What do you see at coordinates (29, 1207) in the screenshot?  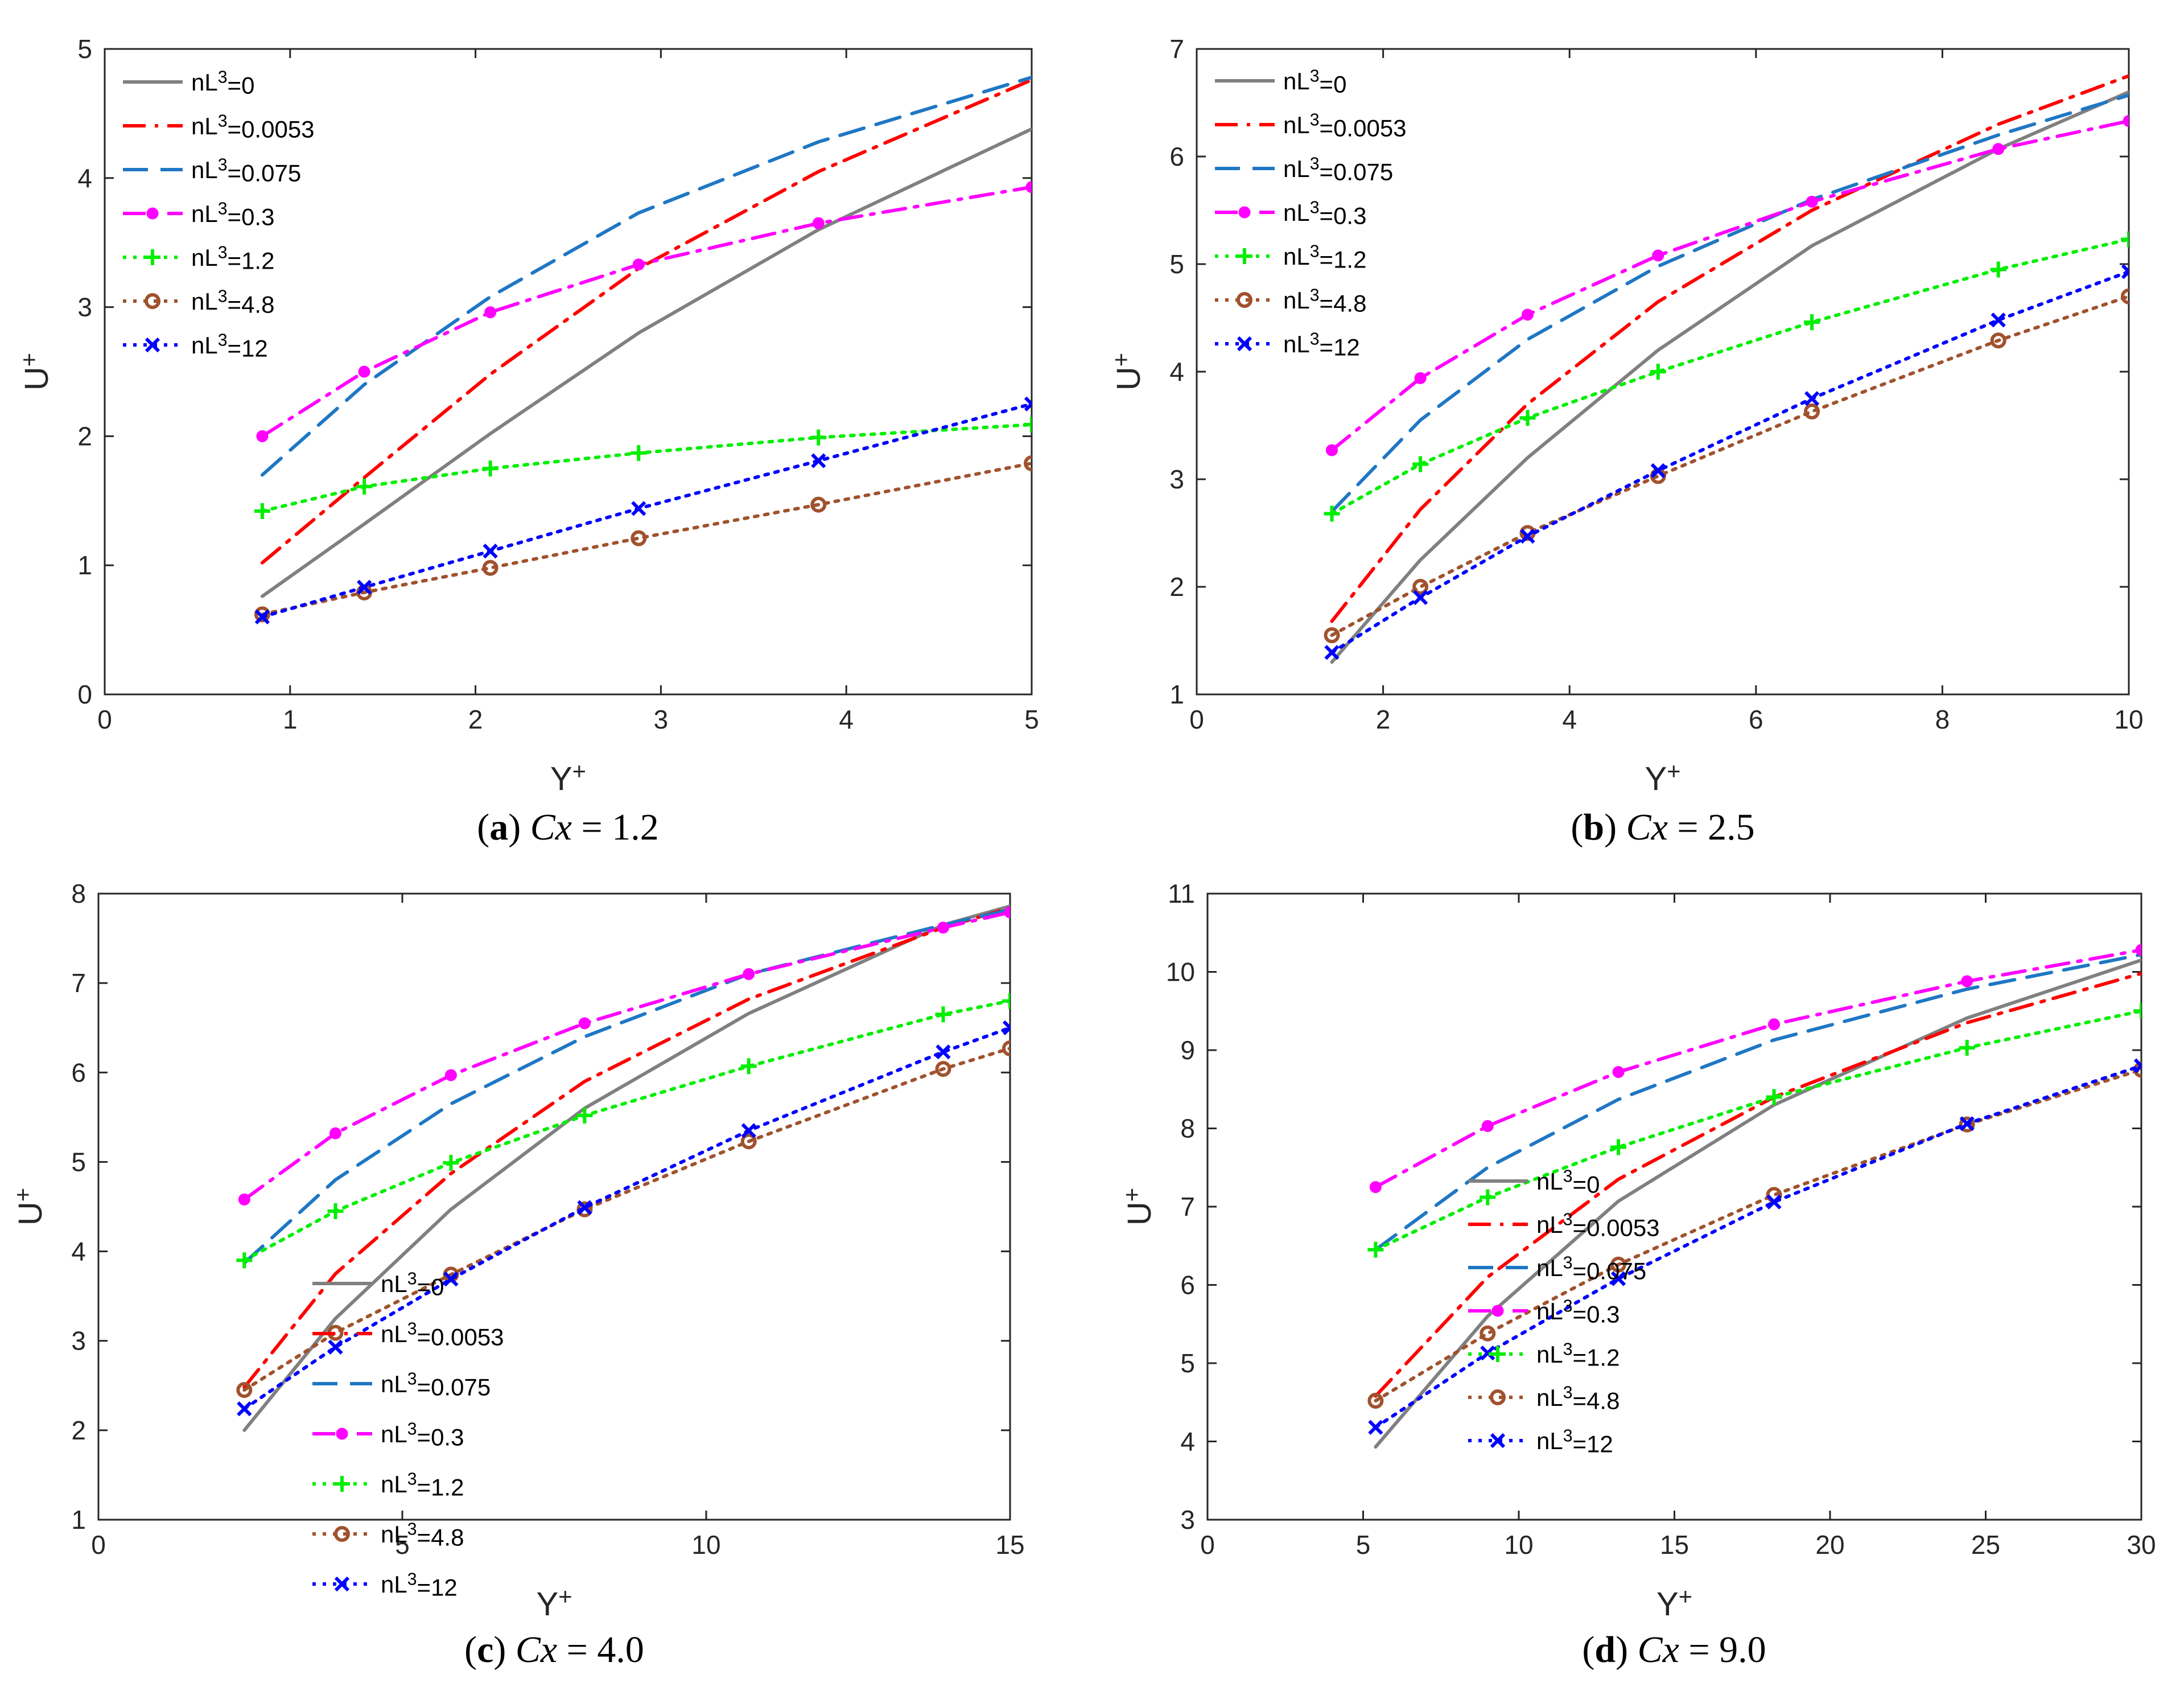 I see `y-axis-title: U+` at bounding box center [29, 1207].